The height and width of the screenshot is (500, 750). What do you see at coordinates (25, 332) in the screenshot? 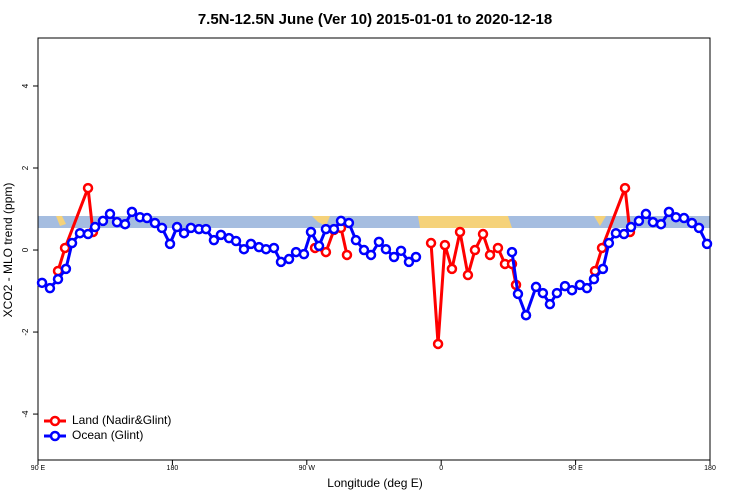
I see `y-tick-label: -2` at bounding box center [25, 332].